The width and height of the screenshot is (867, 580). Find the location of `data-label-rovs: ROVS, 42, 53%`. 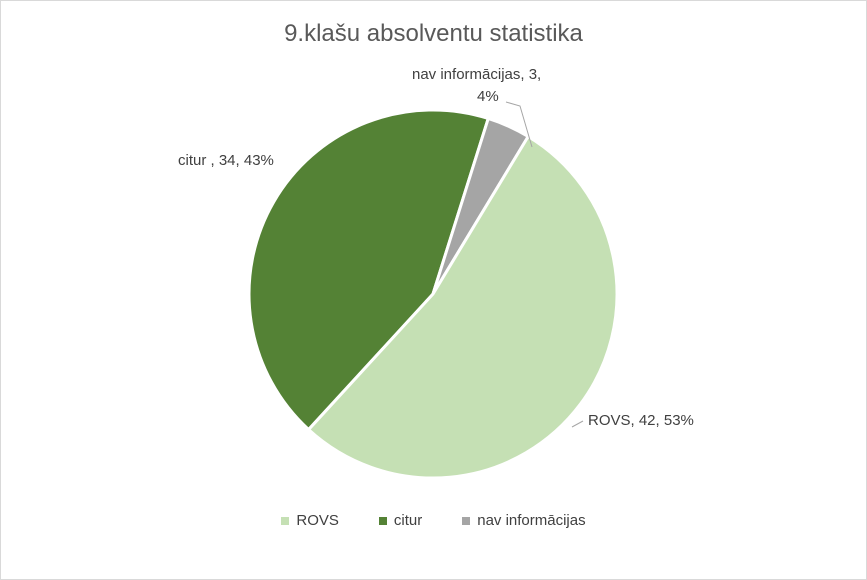

data-label-rovs: ROVS, 42, 53% is located at coordinates (641, 420).